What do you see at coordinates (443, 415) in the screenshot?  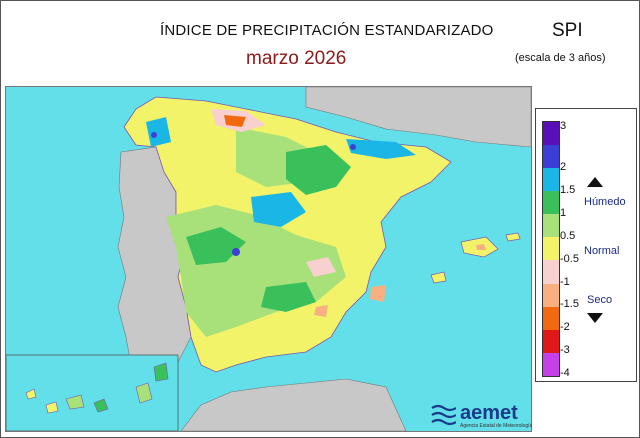 I see `aemet-logo-icon` at bounding box center [443, 415].